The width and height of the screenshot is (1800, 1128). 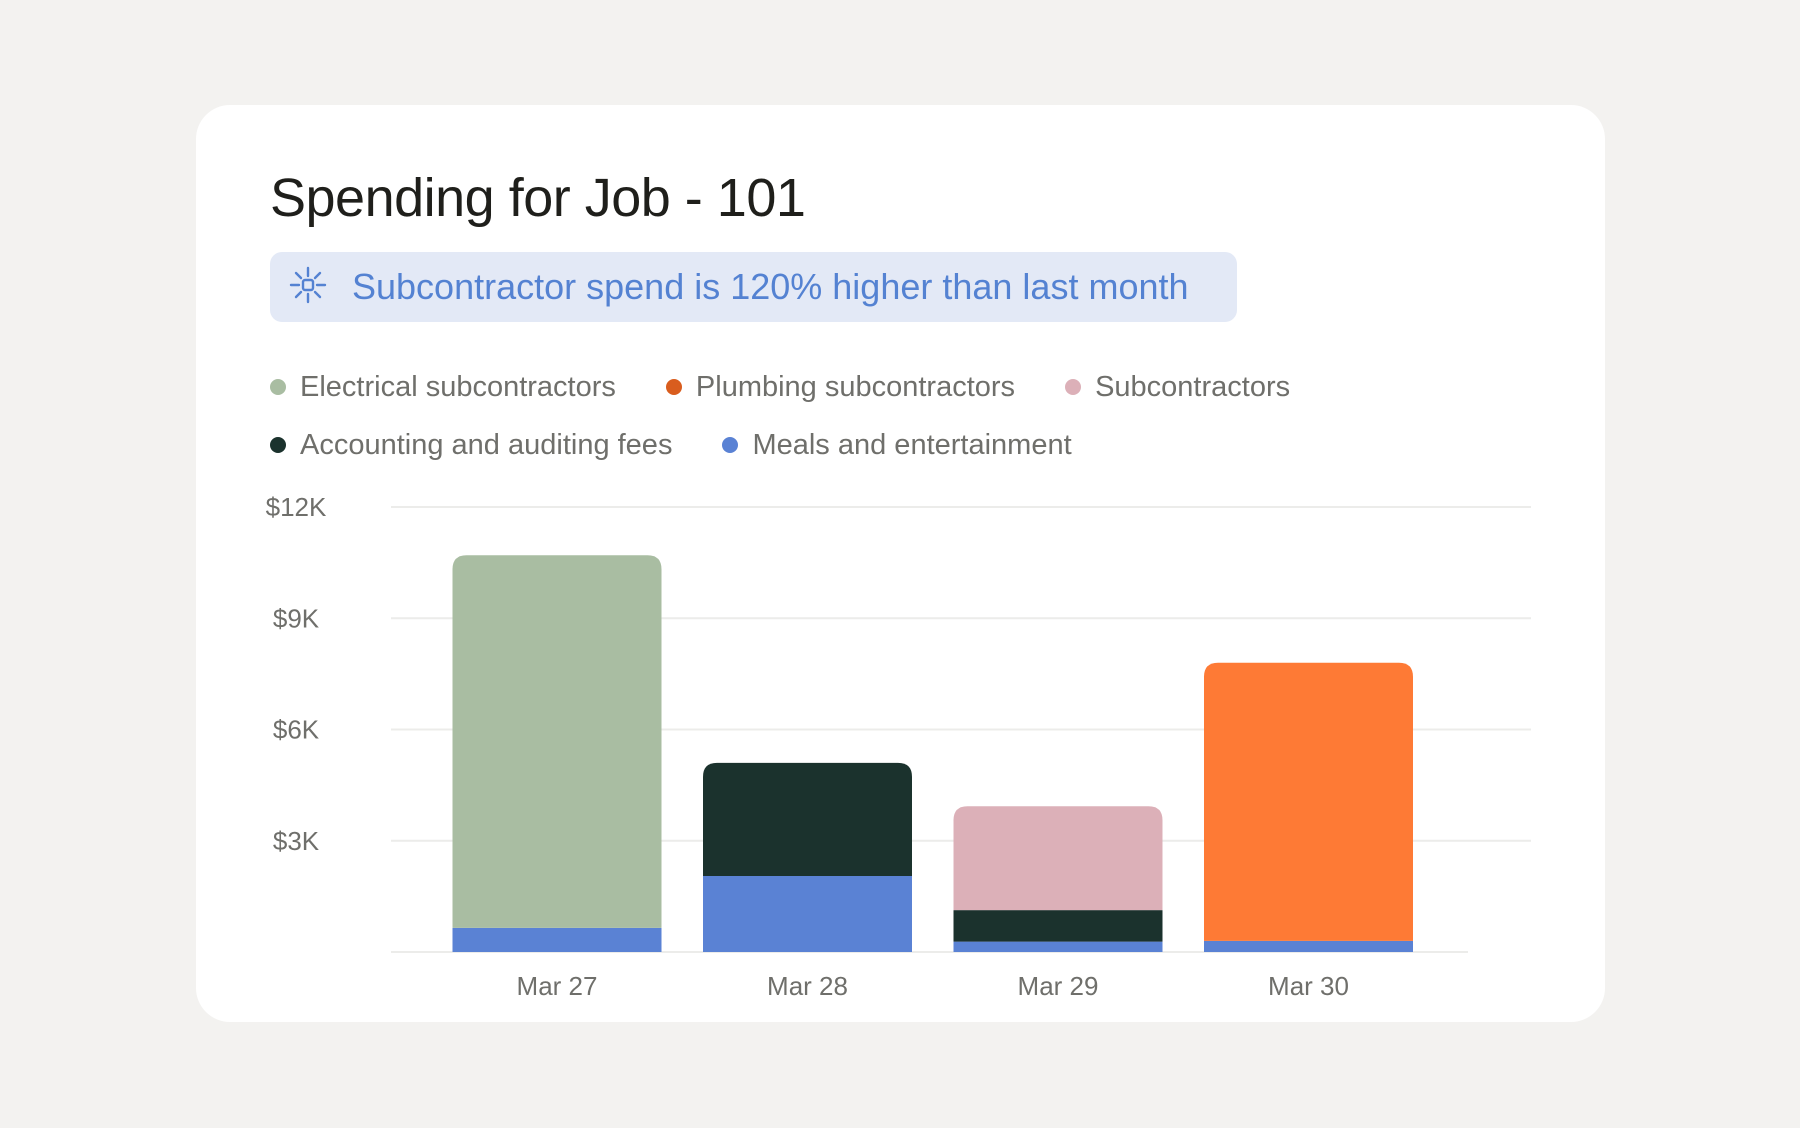 I want to click on legend-label: Electrical subcontractors, so click(x=458, y=386).